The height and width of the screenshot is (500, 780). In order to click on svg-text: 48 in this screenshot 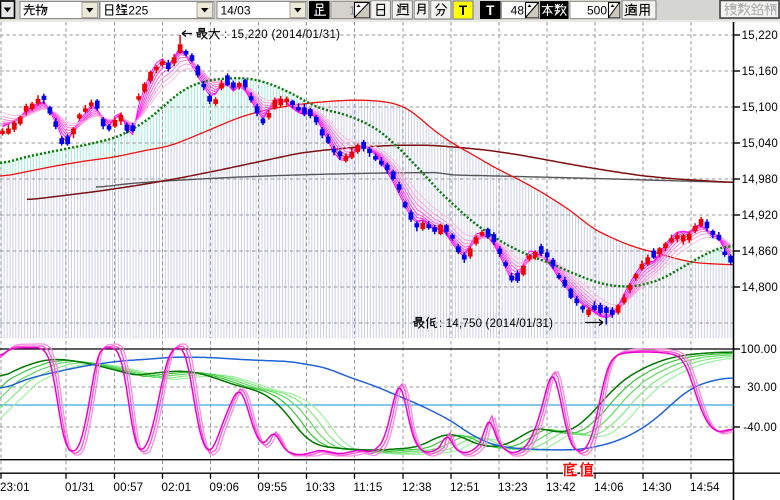, I will do `click(518, 11)`.